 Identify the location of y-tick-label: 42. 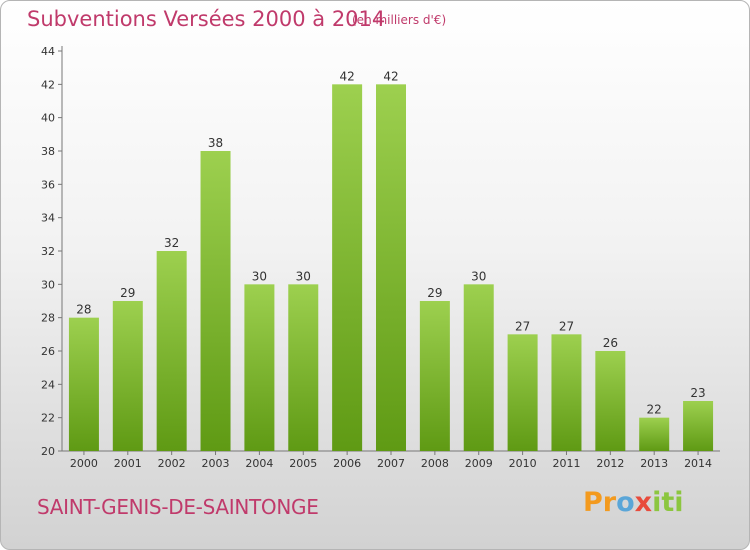
(48, 84).